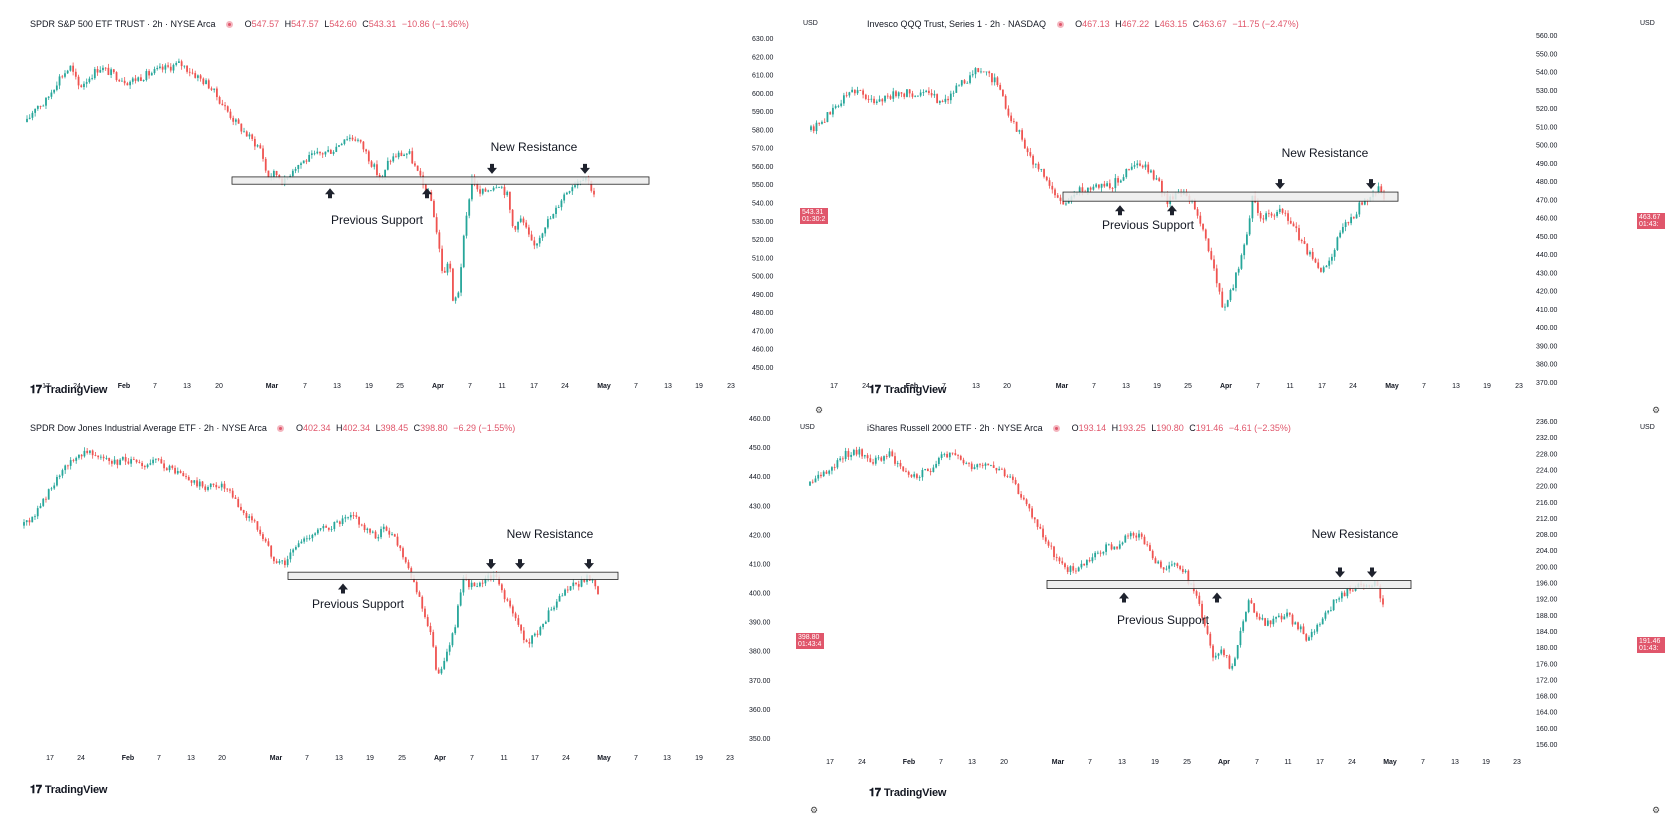  Describe the element at coordinates (123, 24) in the screenshot. I see `symbol-title: SPDR S&P 500 ETF TRUST · 2h · NYSE Arca` at that location.